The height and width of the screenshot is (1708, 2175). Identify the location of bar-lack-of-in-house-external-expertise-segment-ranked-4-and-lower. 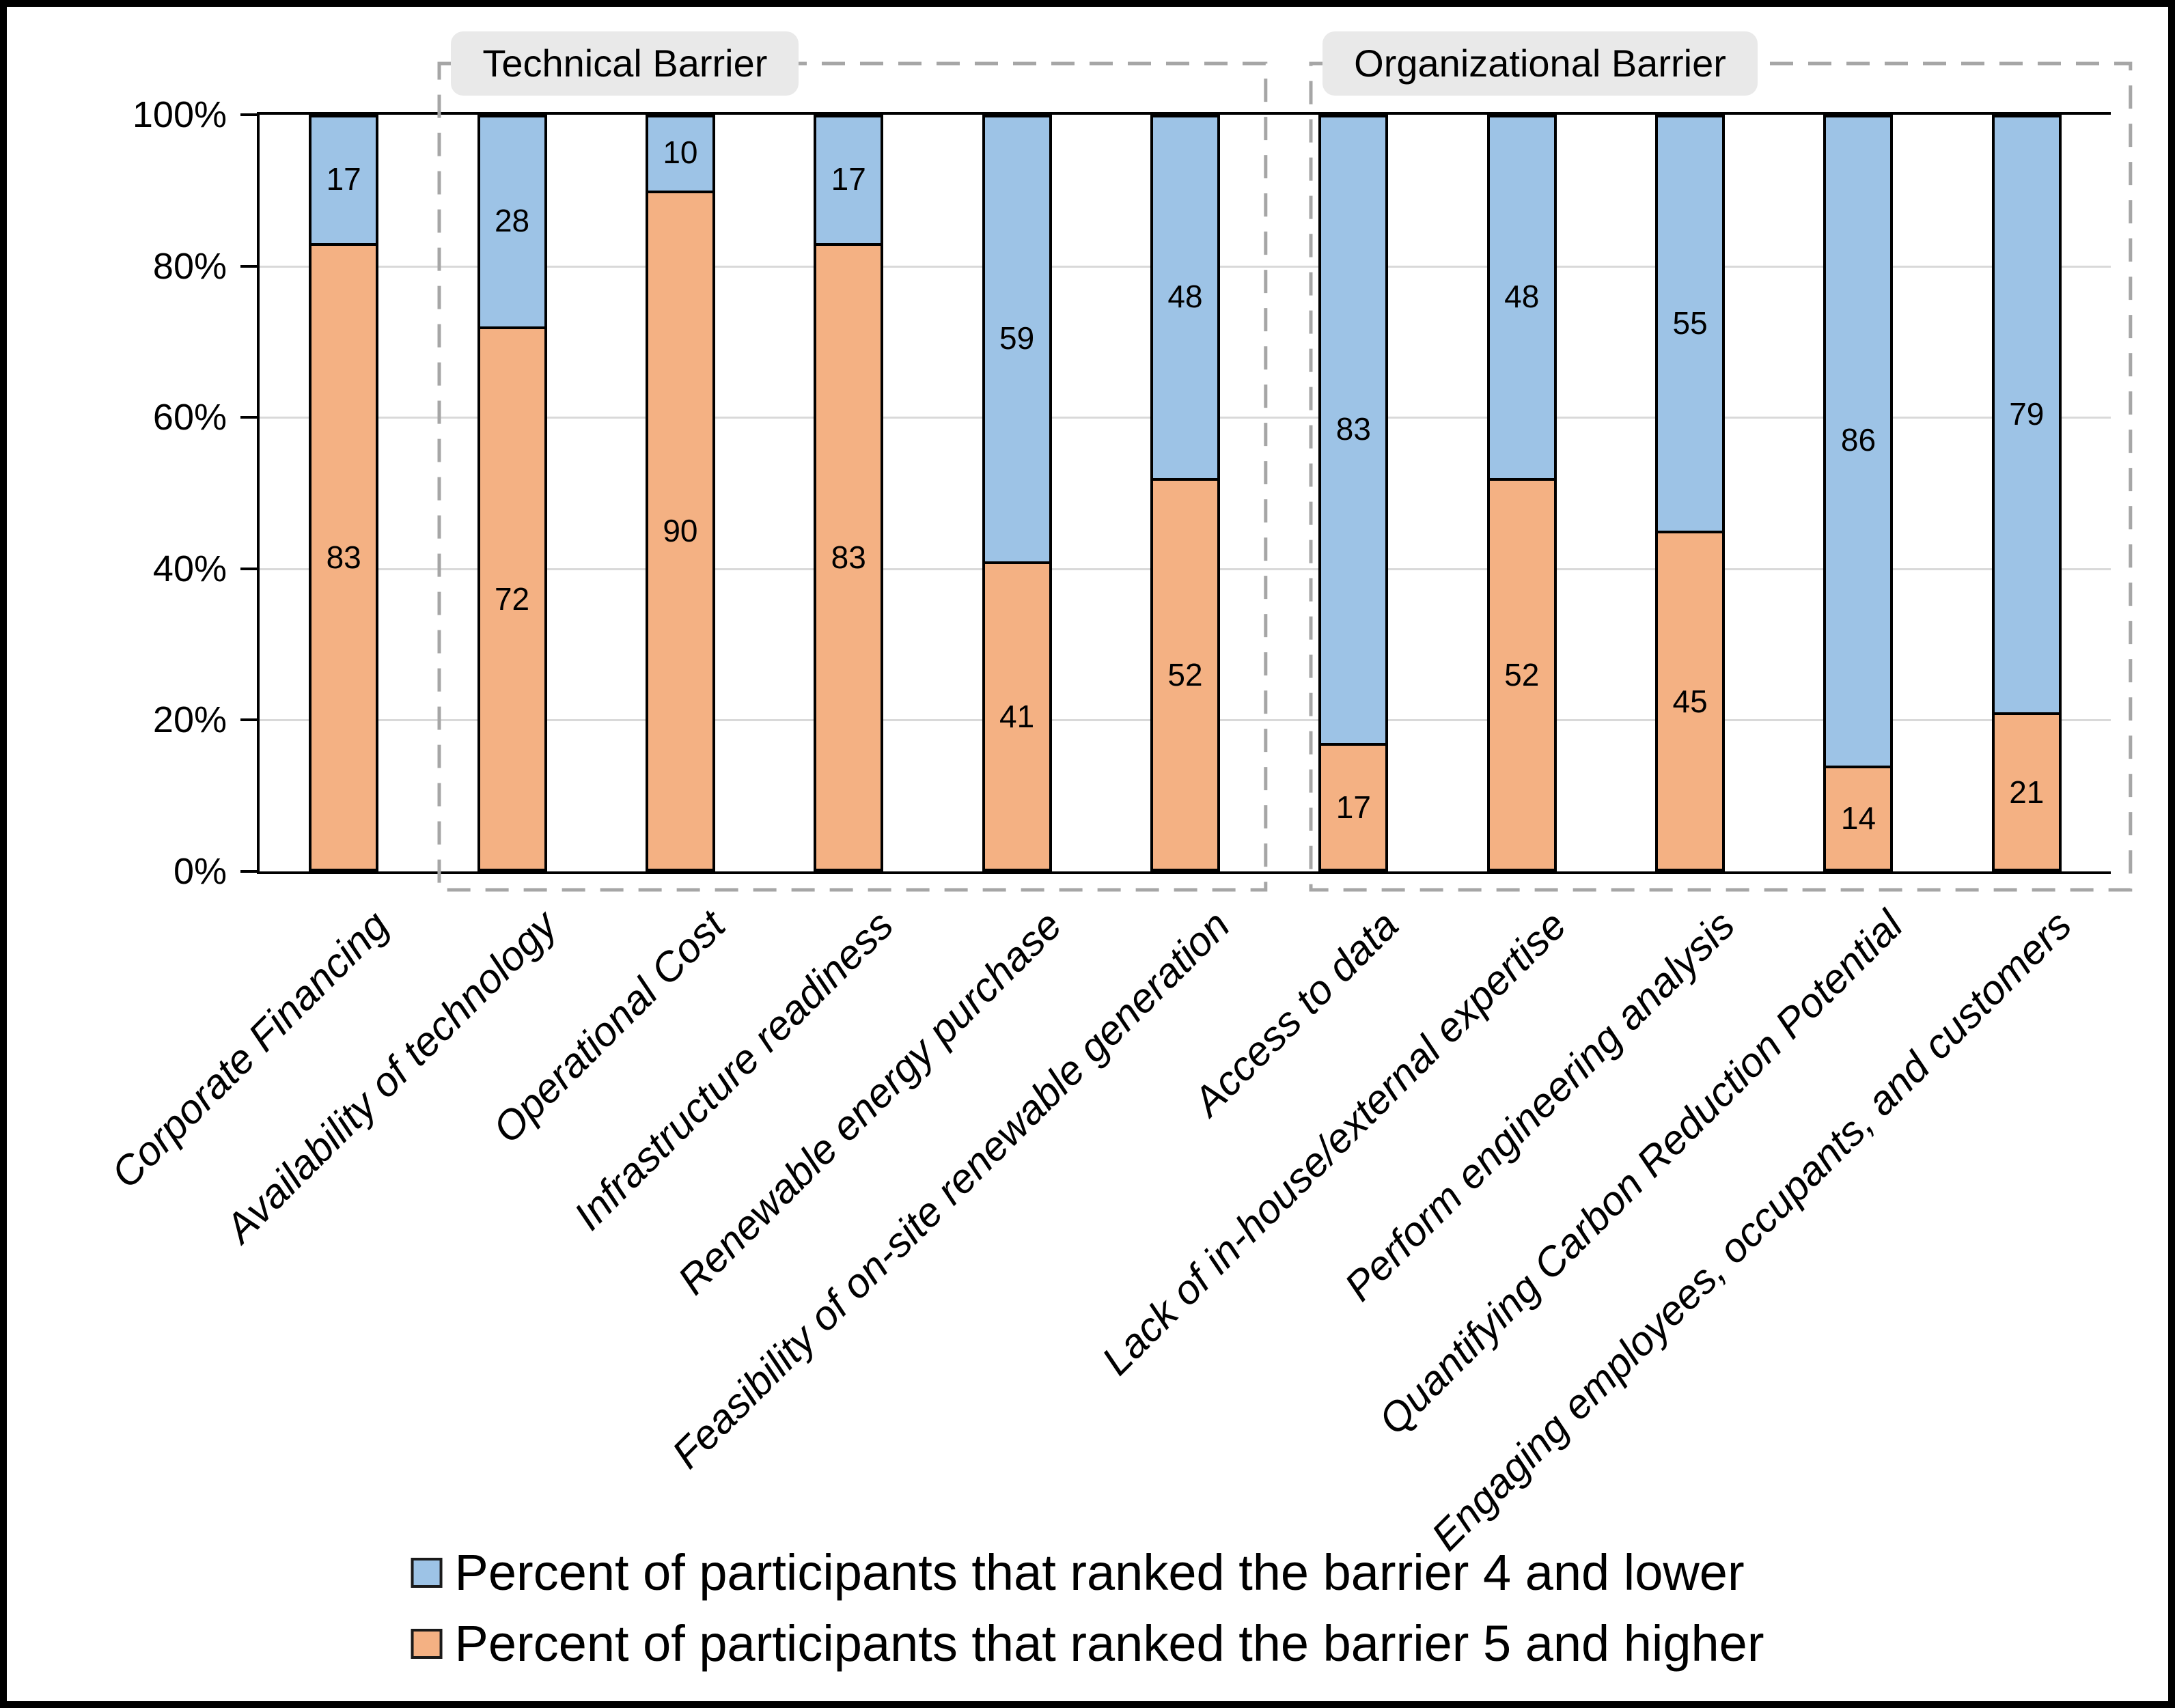
(1521, 296).